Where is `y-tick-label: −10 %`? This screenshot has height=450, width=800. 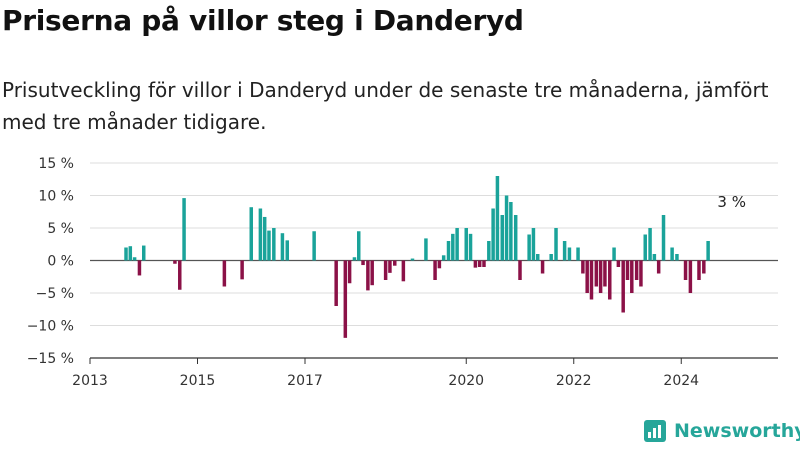
y-tick-label: −10 % is located at coordinates (50, 327).